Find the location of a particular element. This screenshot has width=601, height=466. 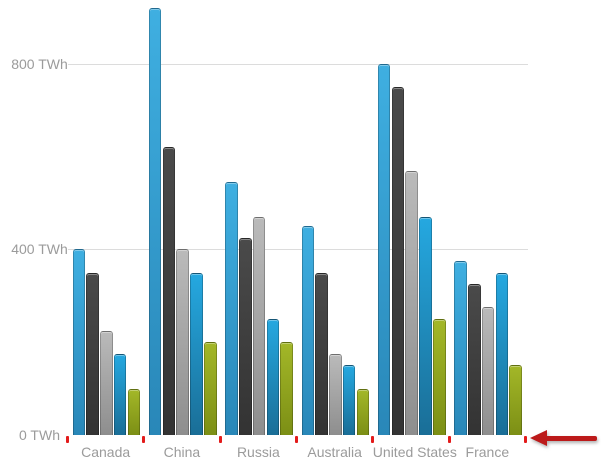

red-arrow-annotation is located at coordinates (564, 438).